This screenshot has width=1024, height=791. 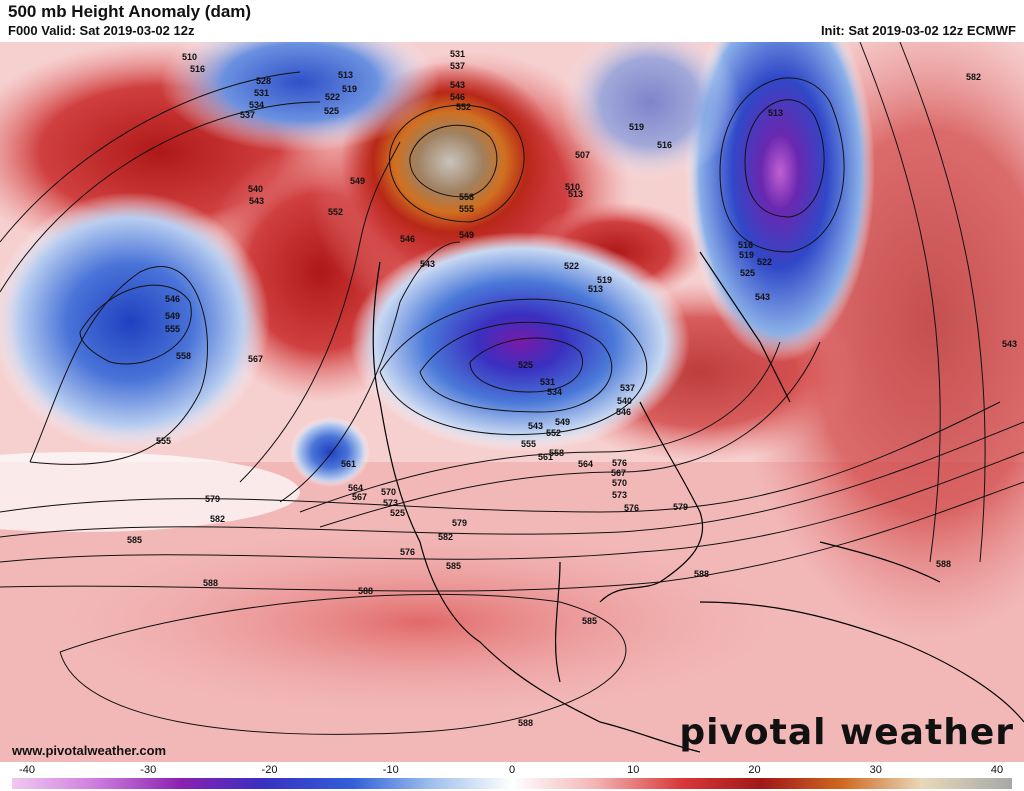 What do you see at coordinates (330, 452) in the screenshot?
I see `sw-low` at bounding box center [330, 452].